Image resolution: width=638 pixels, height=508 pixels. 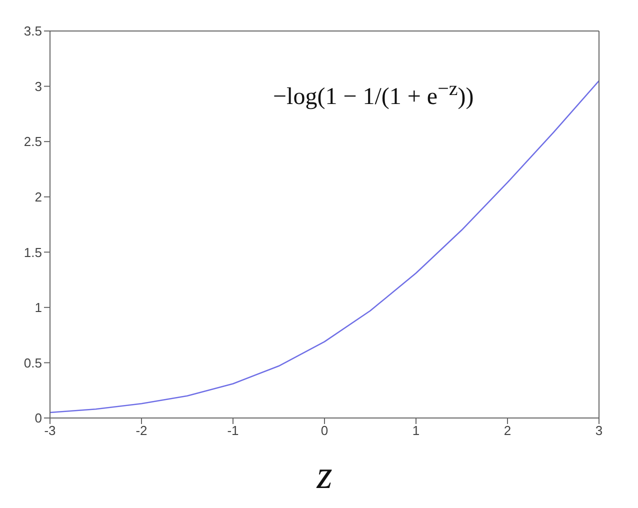 I want to click on y-tick-label: 3.5, so click(x=33, y=31).